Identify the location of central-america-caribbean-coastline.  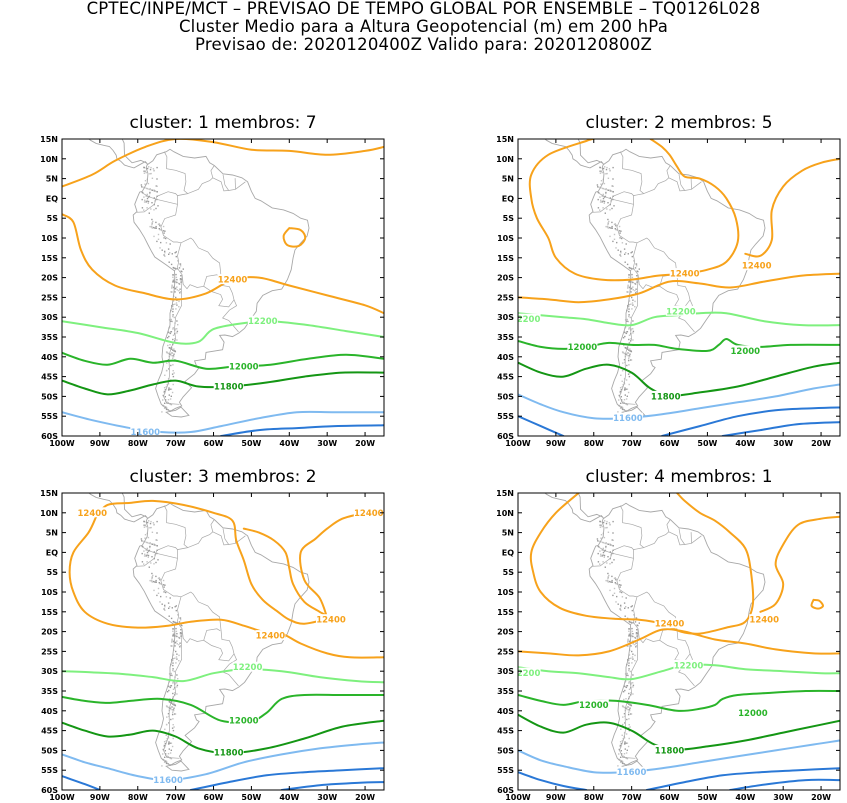
(590, 505).